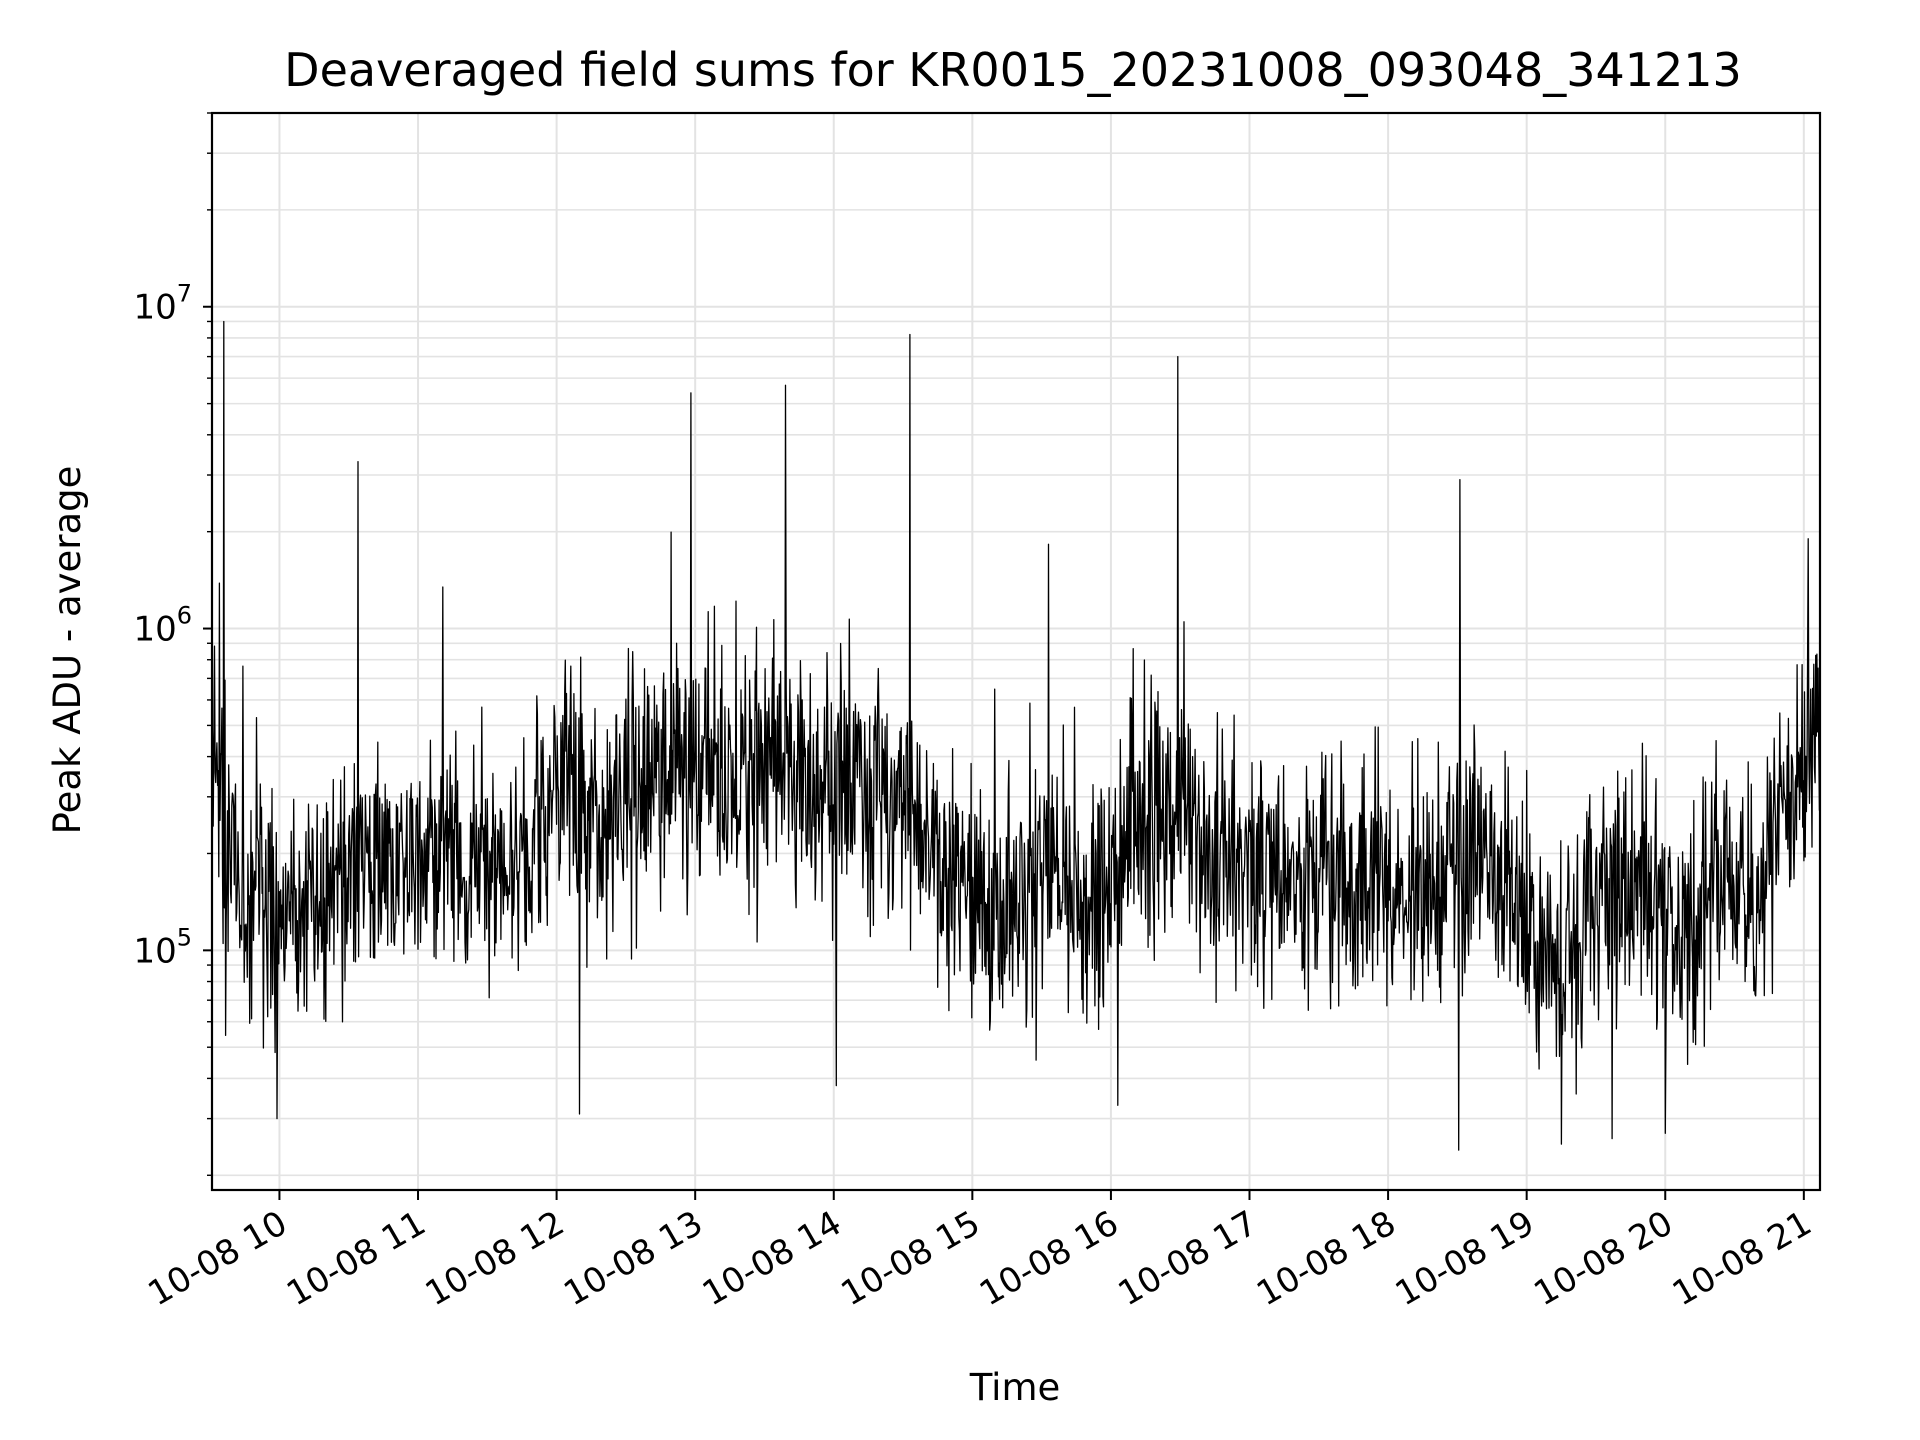 This screenshot has height=1440, width=1920. Describe the element at coordinates (1015, 1387) in the screenshot. I see `x-axis-label: Time` at that location.